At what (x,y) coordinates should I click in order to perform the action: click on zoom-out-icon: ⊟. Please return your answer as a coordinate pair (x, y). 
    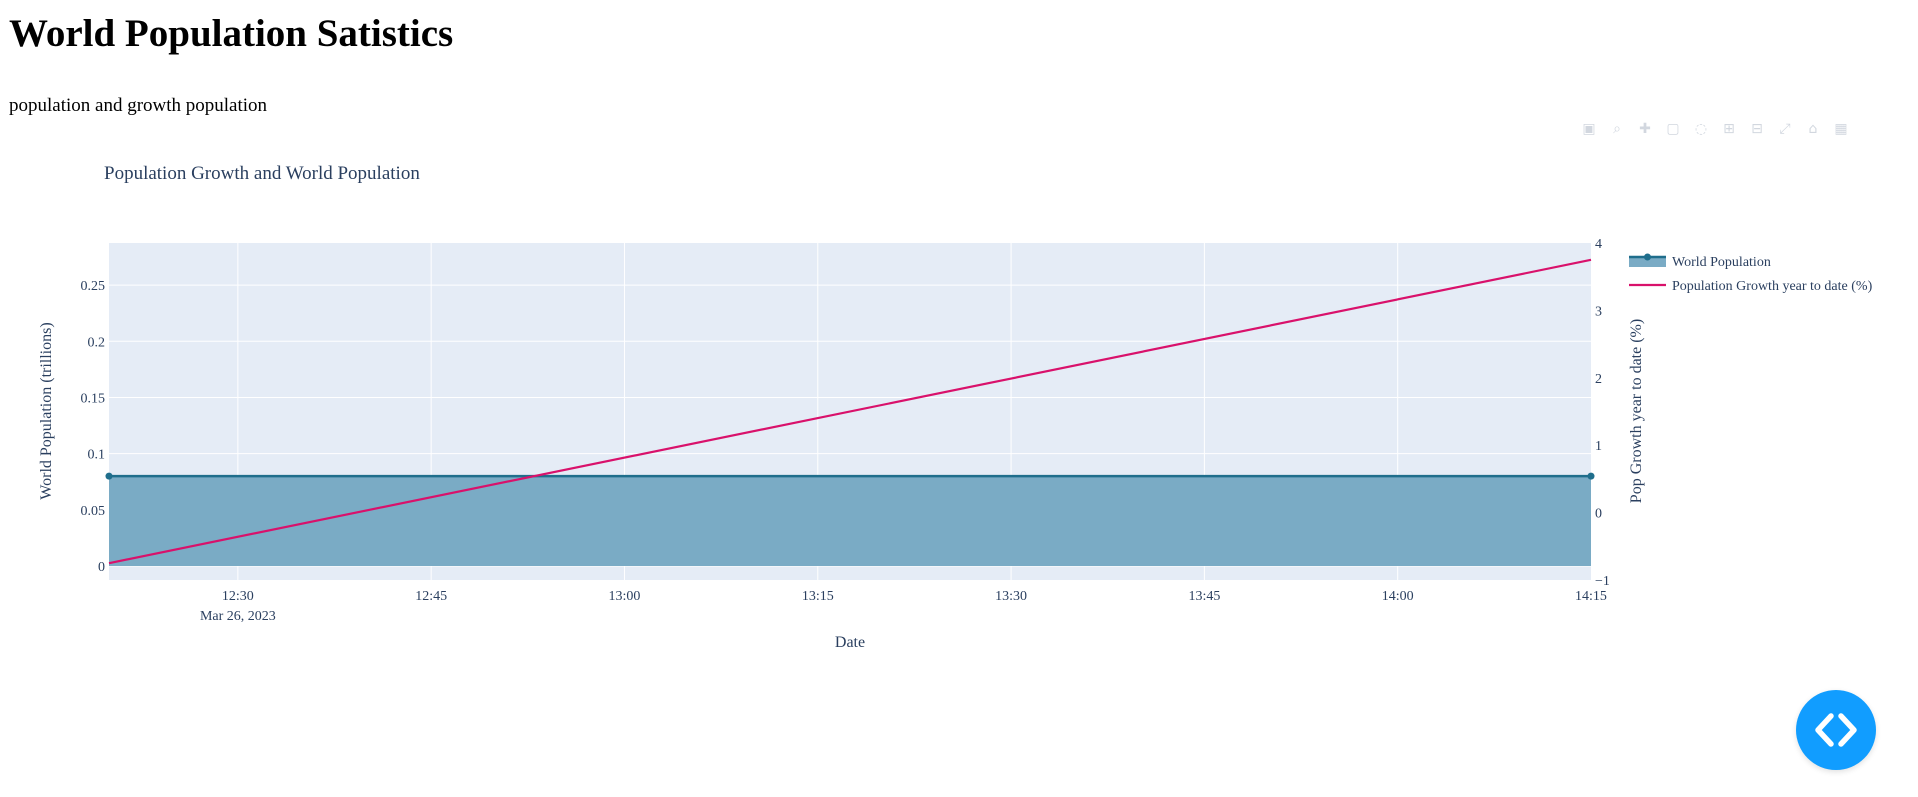
    Looking at the image, I should click on (1757, 129).